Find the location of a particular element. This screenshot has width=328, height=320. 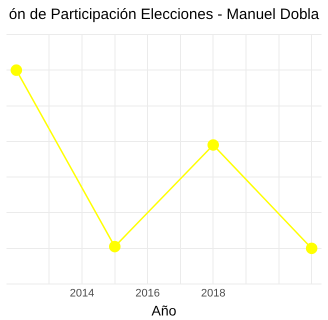

chart-title: ón de Participación Elecciones - Manuel Dobla is located at coordinates (164, 15).